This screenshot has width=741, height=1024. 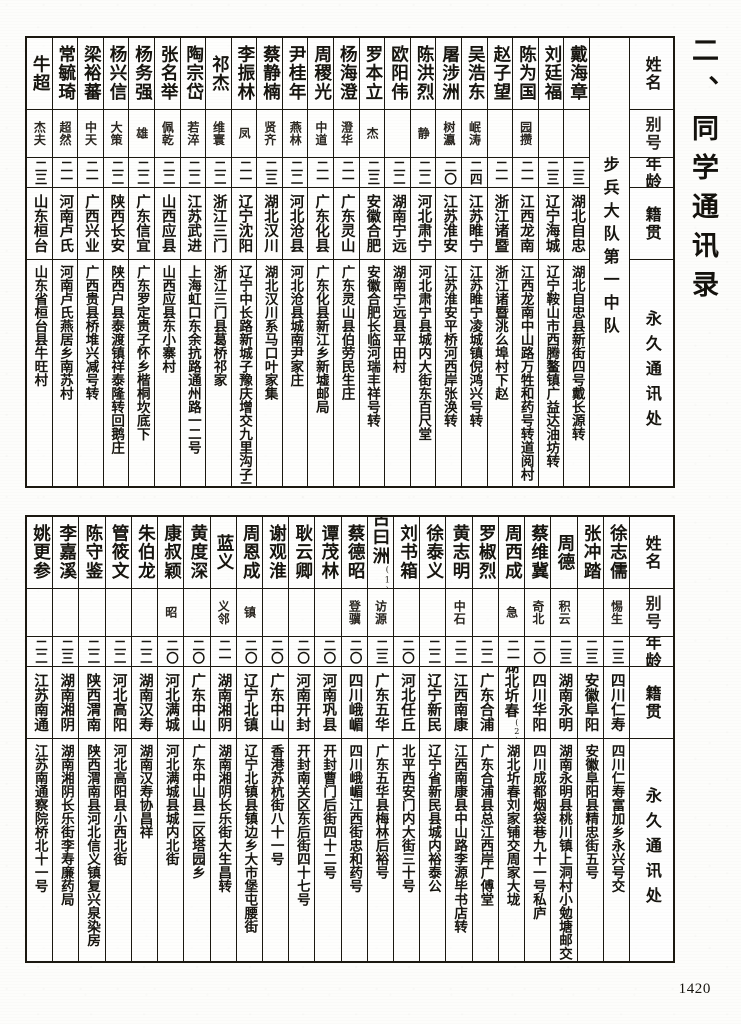 What do you see at coordinates (407, 553) in the screenshot?
I see `entry-name: 刘书箱` at bounding box center [407, 553].